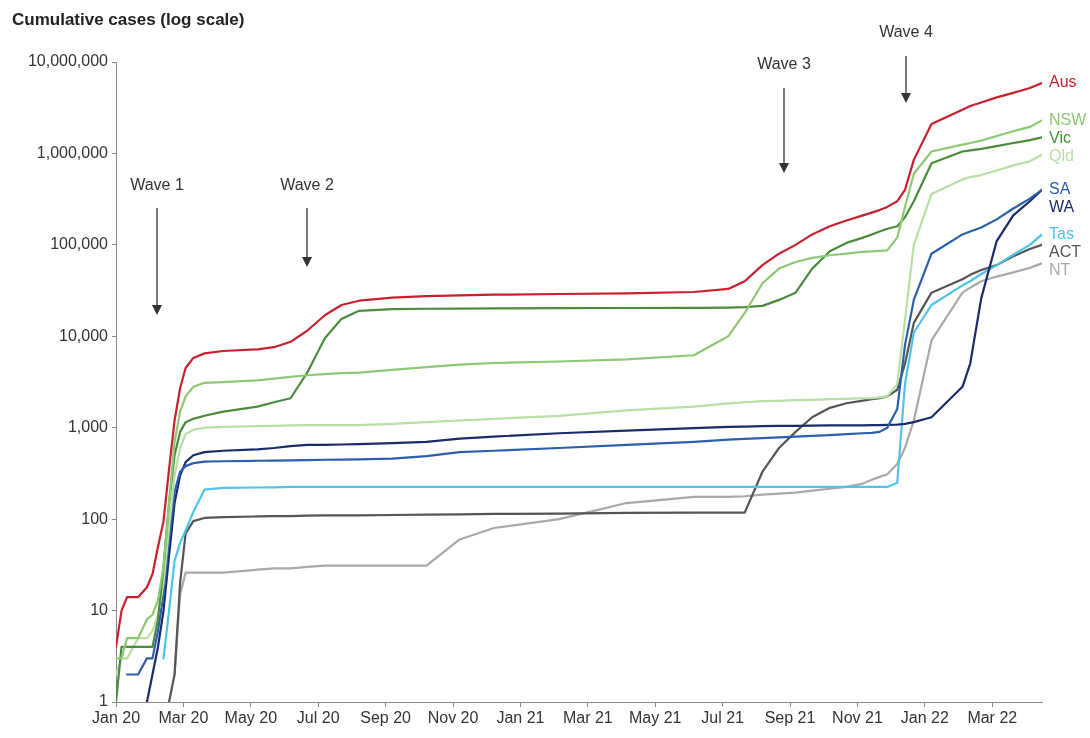 This screenshot has width=1090, height=738. What do you see at coordinates (1068, 119) in the screenshot?
I see `series-label: NSW` at bounding box center [1068, 119].